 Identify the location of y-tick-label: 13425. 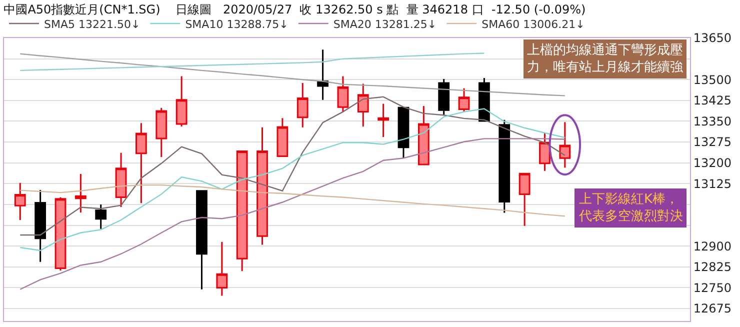
(712, 101).